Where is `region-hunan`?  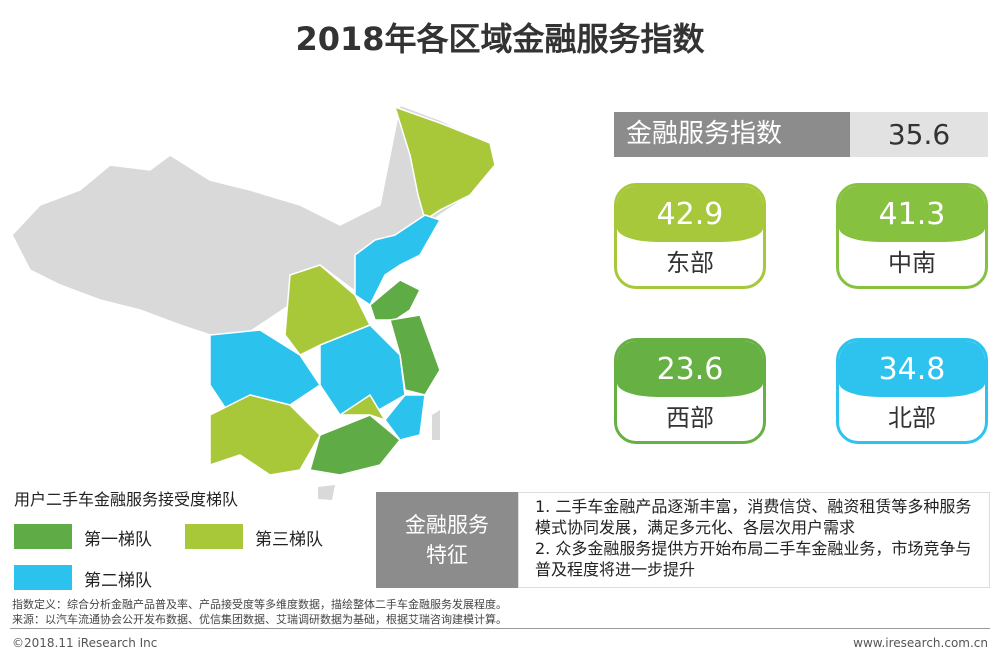
region-hunan is located at coordinates (362, 407).